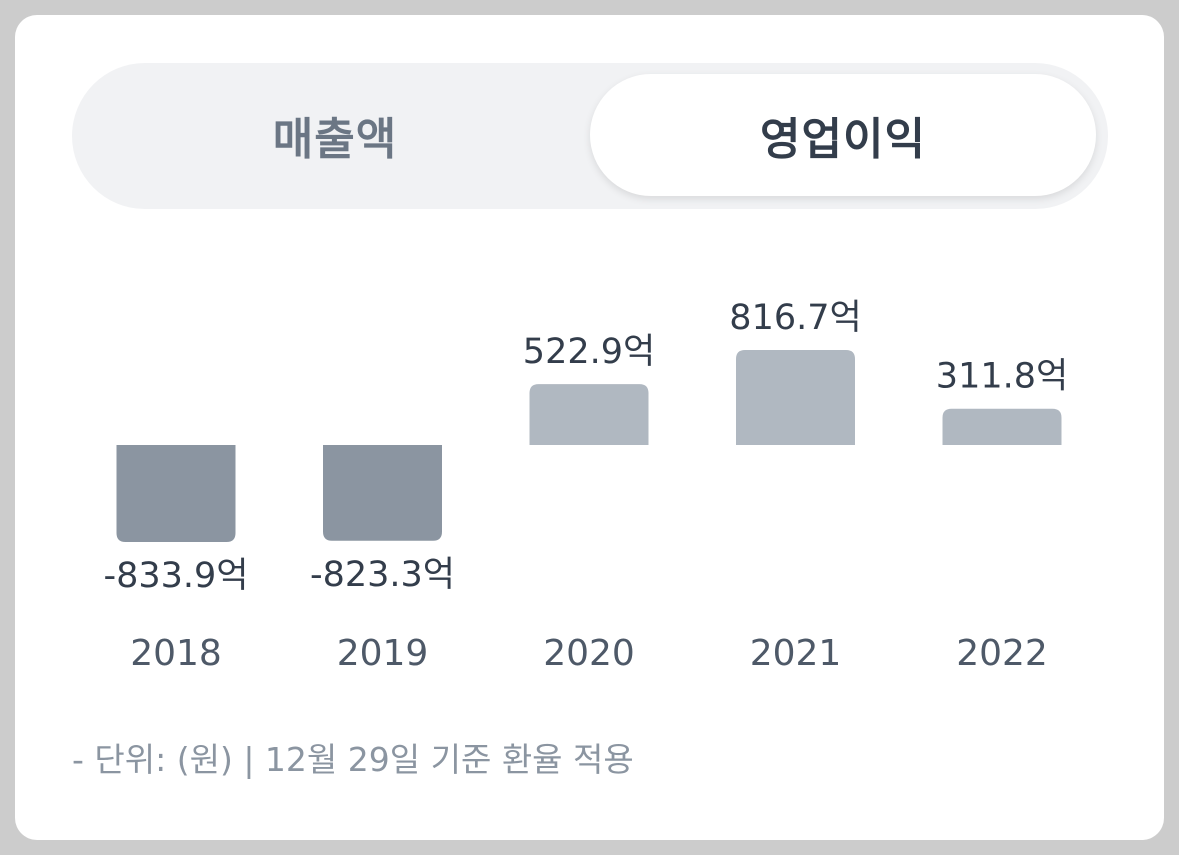 Image resolution: width=1179 pixels, height=855 pixels. What do you see at coordinates (383, 653) in the screenshot?
I see `year-label-2019: 2019` at bounding box center [383, 653].